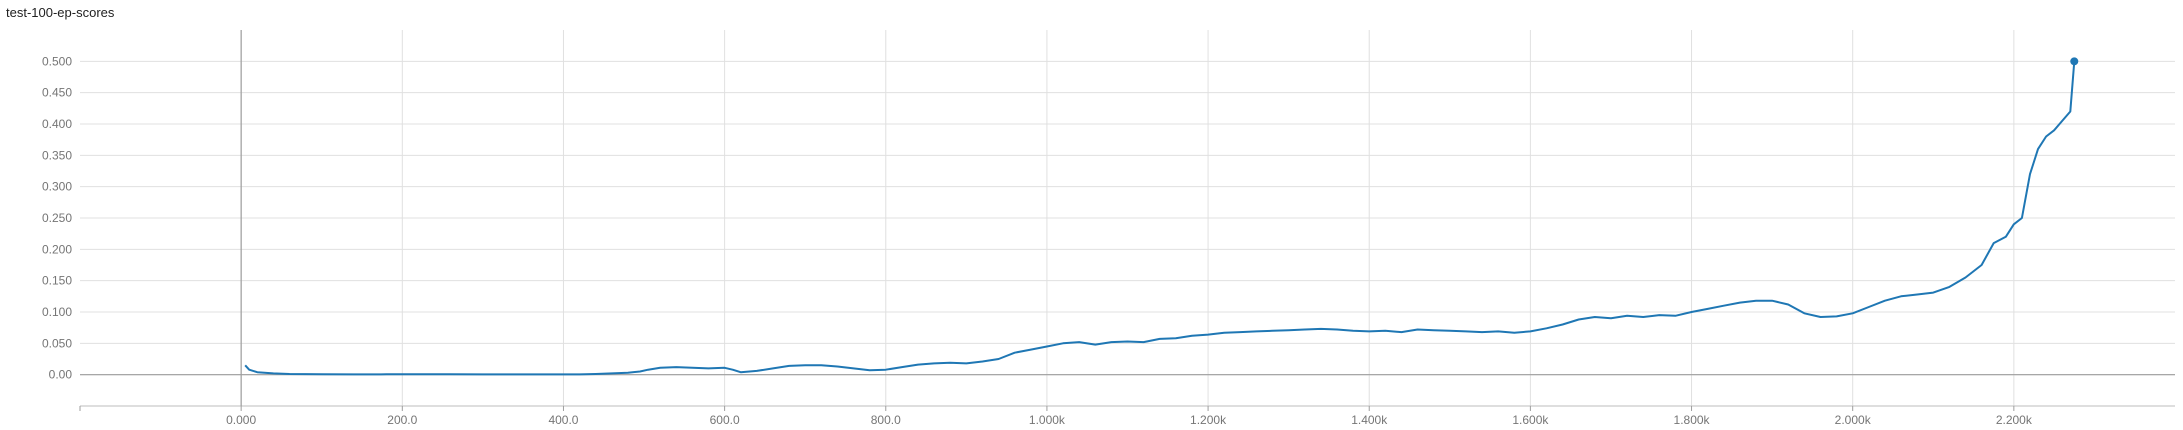  Describe the element at coordinates (1530, 420) in the screenshot. I see `x-tick-label: 1.600k` at that location.